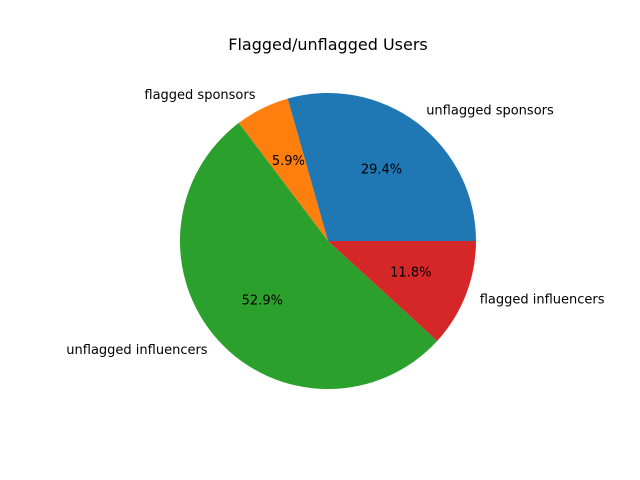  I want to click on chart-title: Flagged/unflagged Users, so click(328, 44).